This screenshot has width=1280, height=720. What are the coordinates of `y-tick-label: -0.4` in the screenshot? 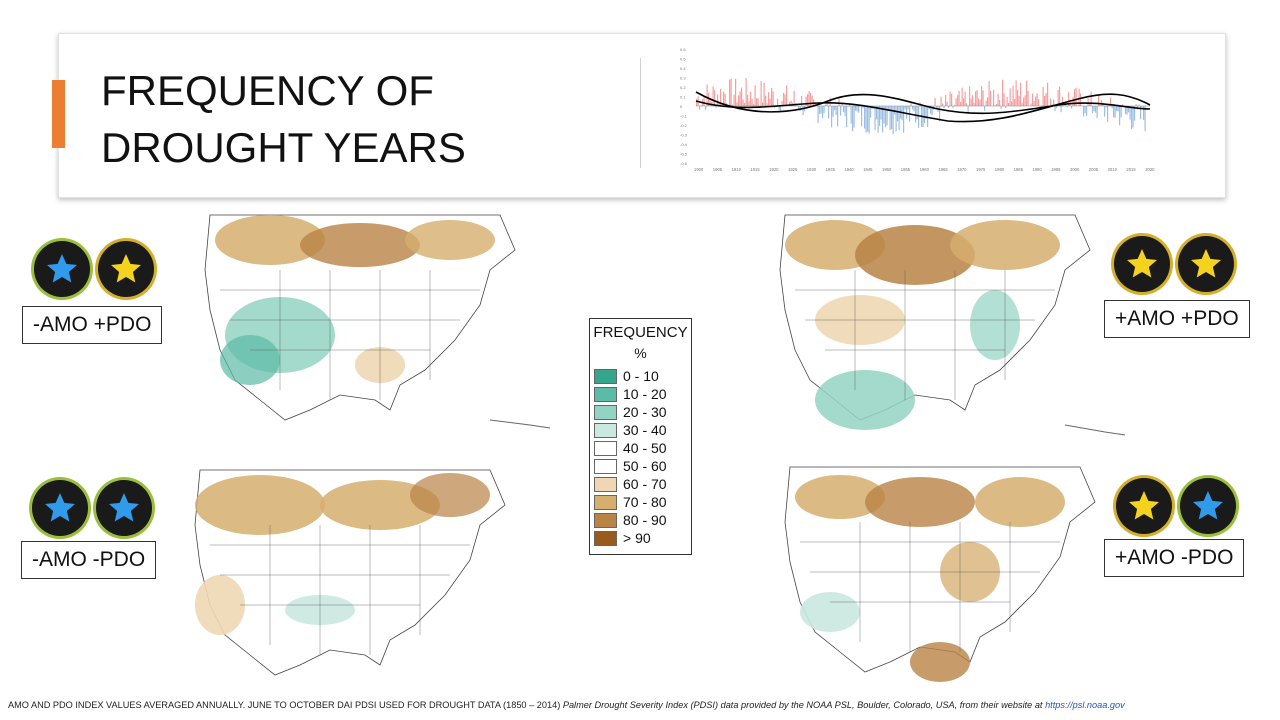 It's located at (684, 144).